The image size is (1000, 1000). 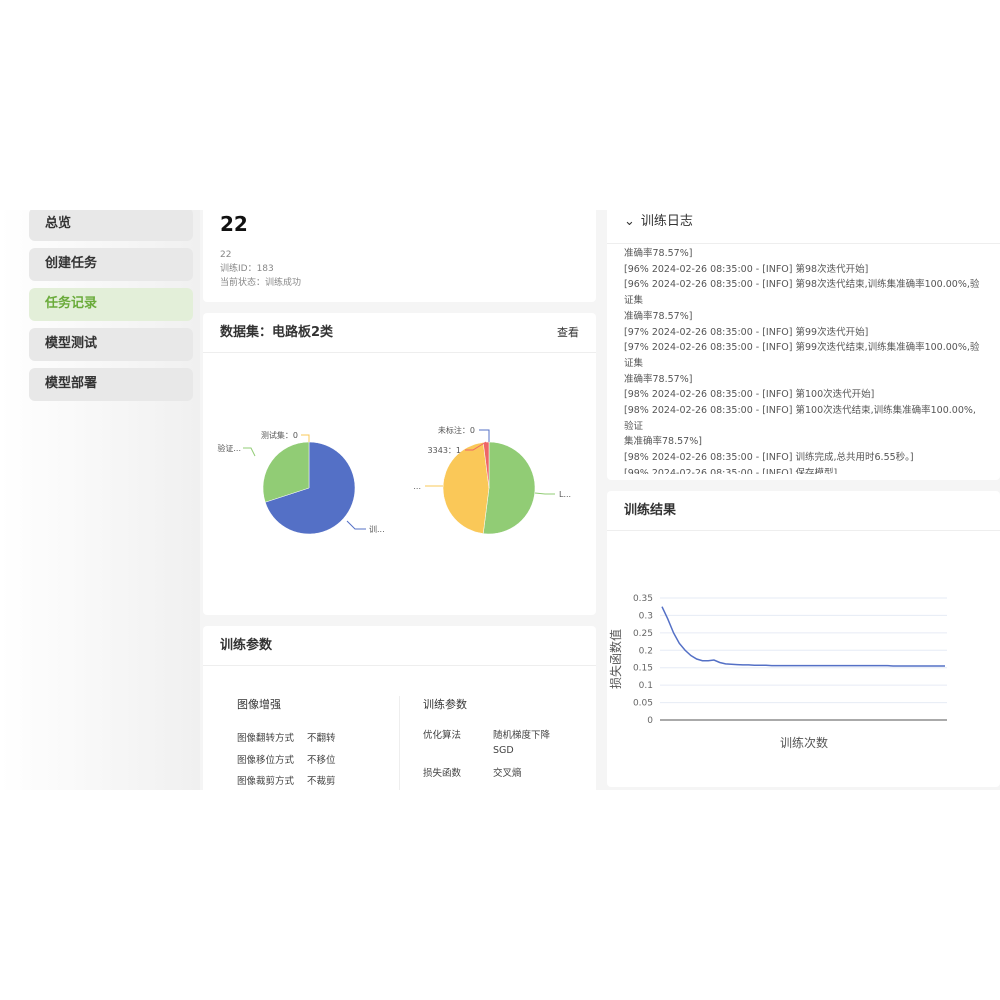 What do you see at coordinates (803, 636) in the screenshot?
I see `loss-line` at bounding box center [803, 636].